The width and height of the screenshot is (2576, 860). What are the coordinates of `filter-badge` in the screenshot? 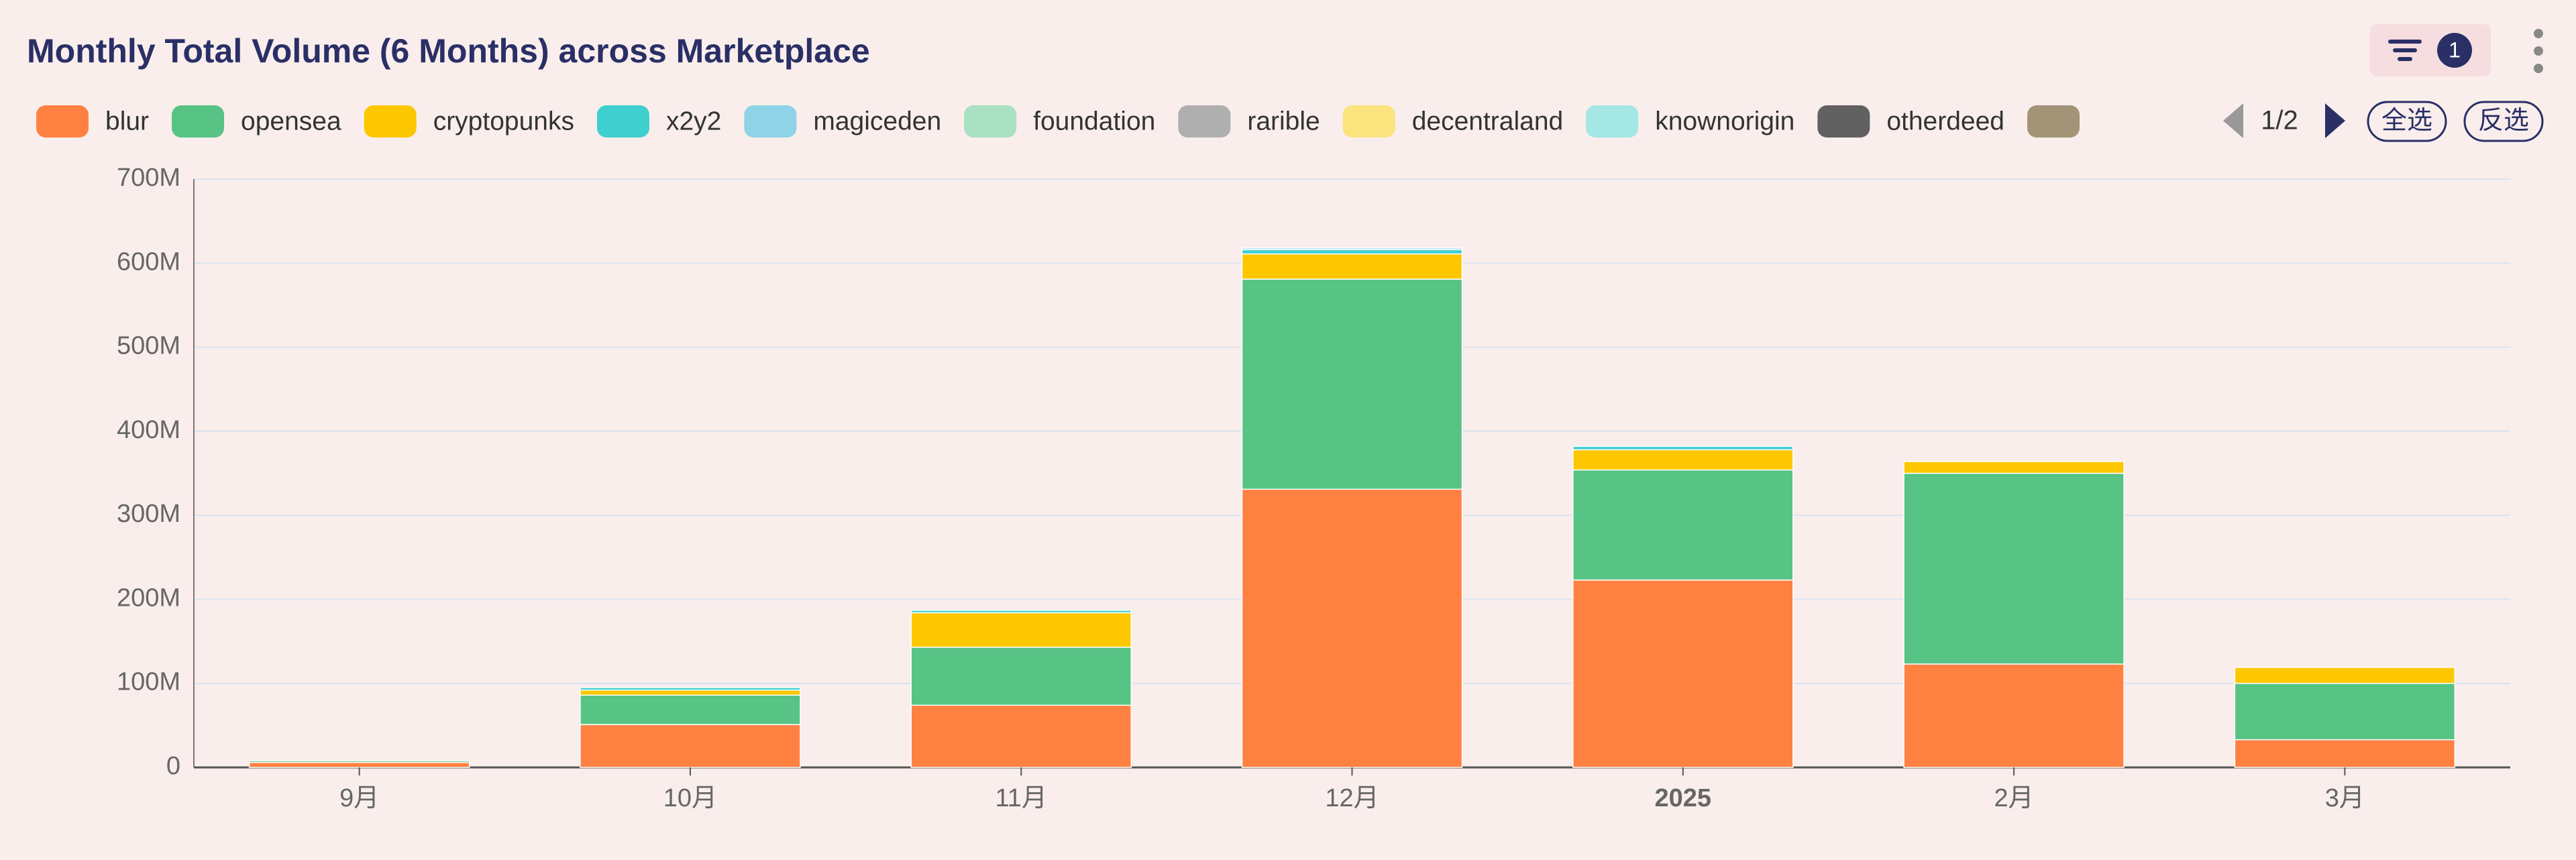 It's located at (2454, 50).